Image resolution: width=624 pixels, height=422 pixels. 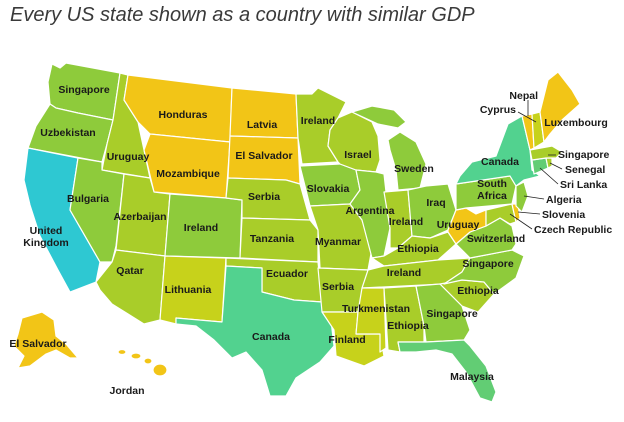 I want to click on label-new-york: Canada, so click(x=500, y=162).